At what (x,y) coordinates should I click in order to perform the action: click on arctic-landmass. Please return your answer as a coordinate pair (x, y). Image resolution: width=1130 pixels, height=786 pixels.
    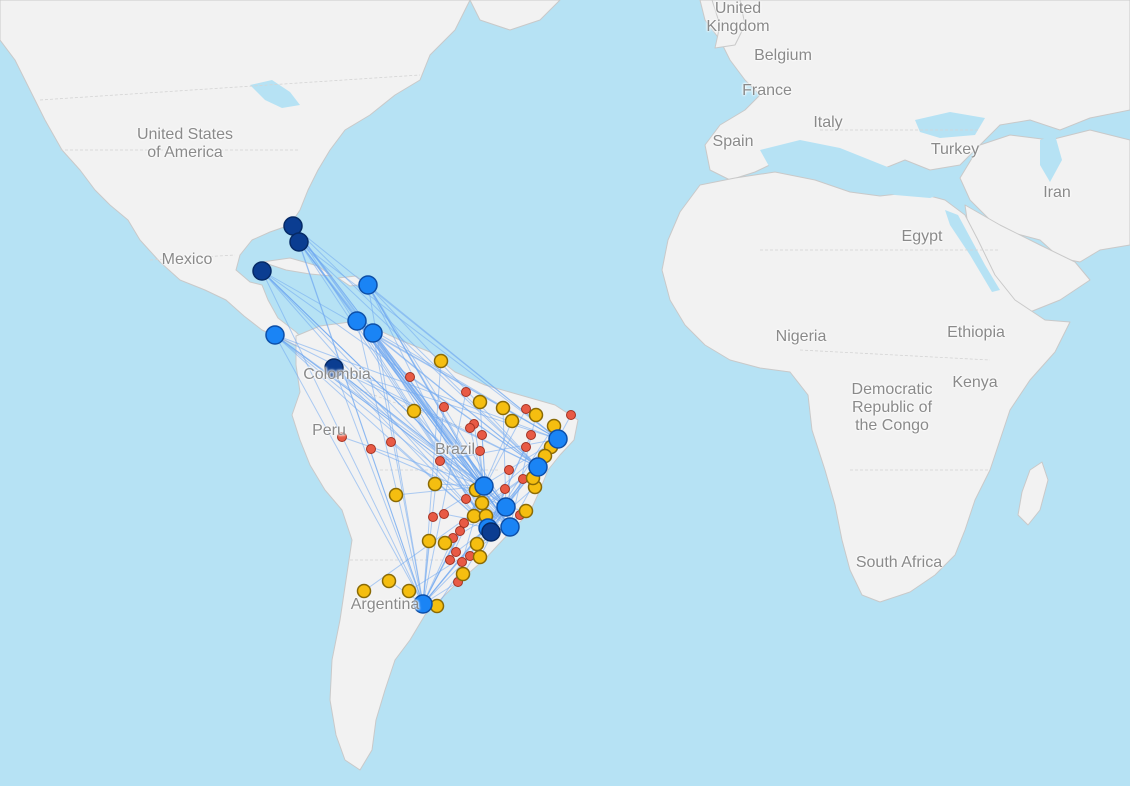
    Looking at the image, I should click on (515, 15).